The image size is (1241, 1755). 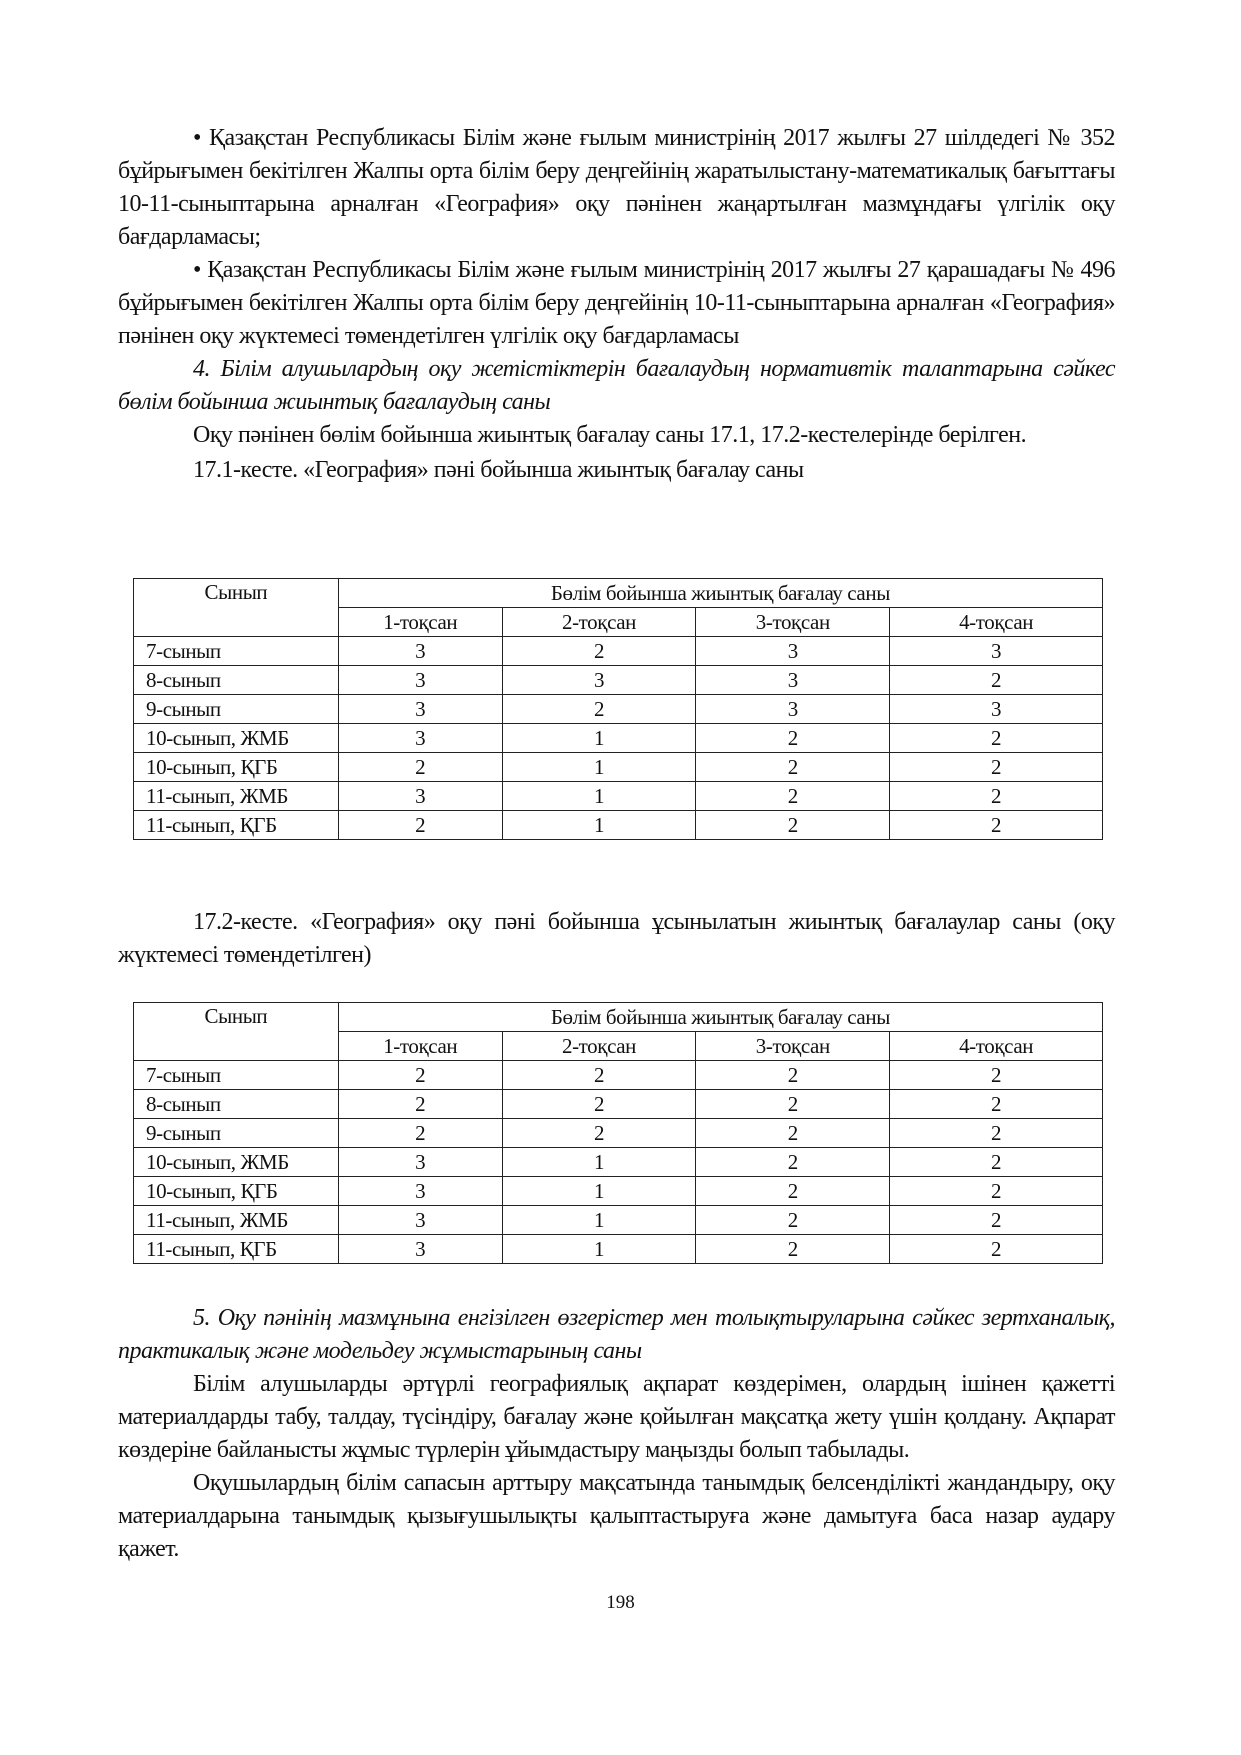 I want to click on table-row: 7-сынып 3 2 3 3, so click(x=618, y=651).